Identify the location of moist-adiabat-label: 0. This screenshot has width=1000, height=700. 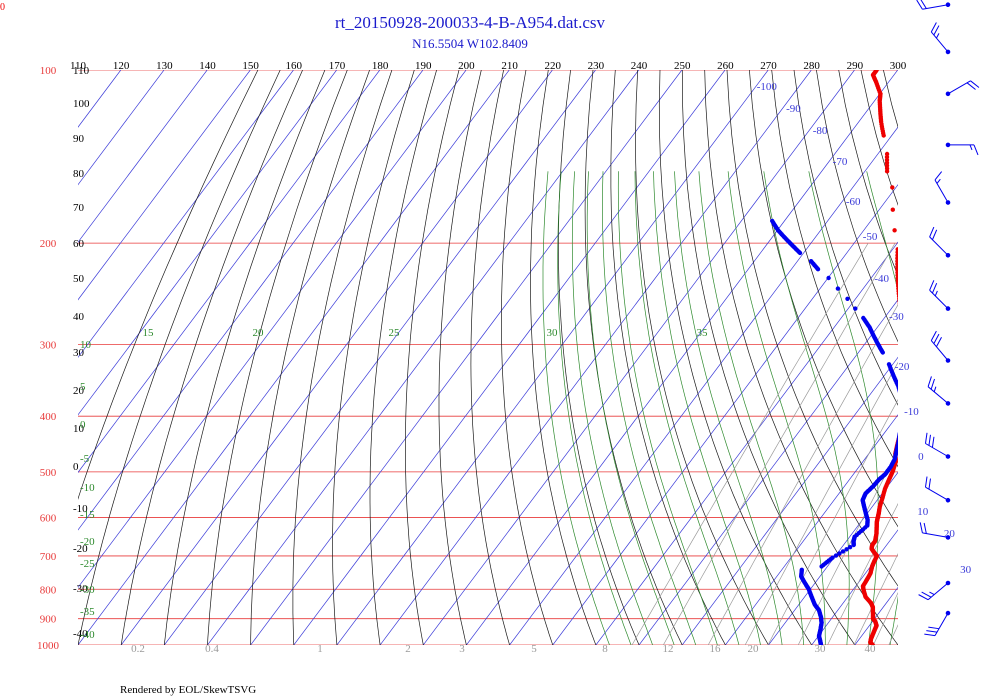
(83, 425).